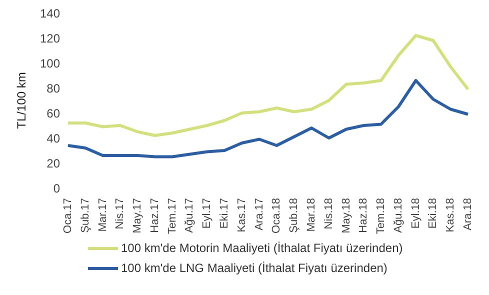 The image size is (489, 295). What do you see at coordinates (56, 188) in the screenshot?
I see `y-tick-label: 0` at bounding box center [56, 188].